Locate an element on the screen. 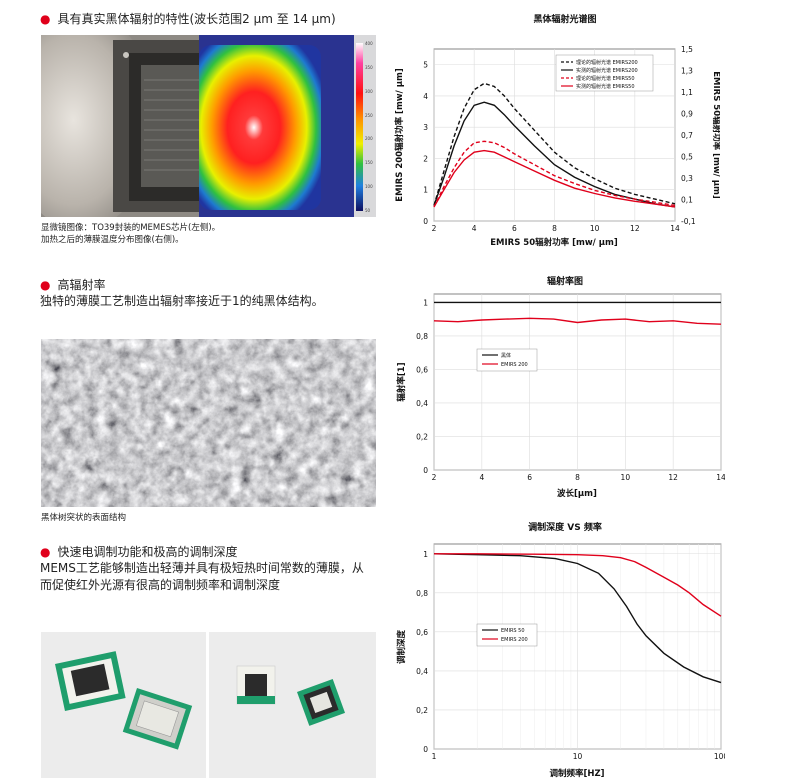 The height and width of the screenshot is (783, 803). x-axis-label: 调制频率[HZ] is located at coordinates (576, 773).